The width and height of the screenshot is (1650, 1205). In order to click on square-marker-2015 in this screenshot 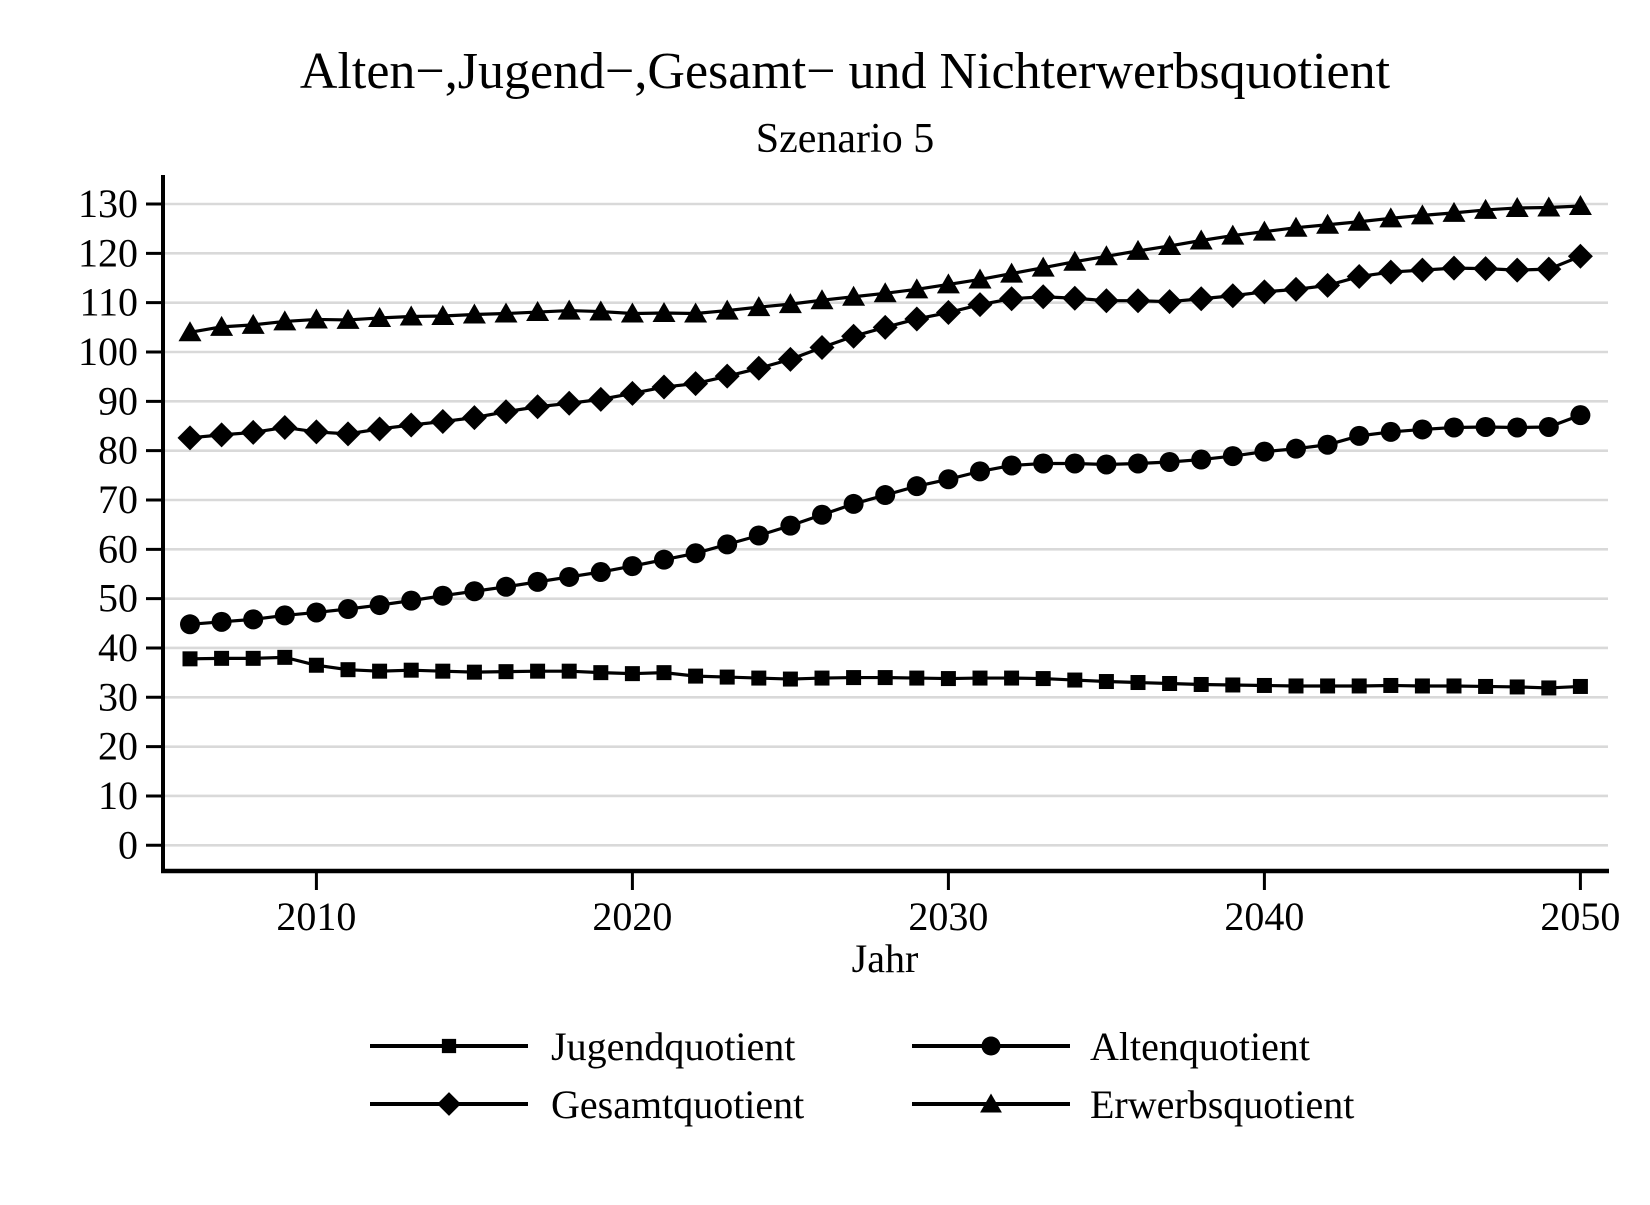, I will do `click(474, 672)`.